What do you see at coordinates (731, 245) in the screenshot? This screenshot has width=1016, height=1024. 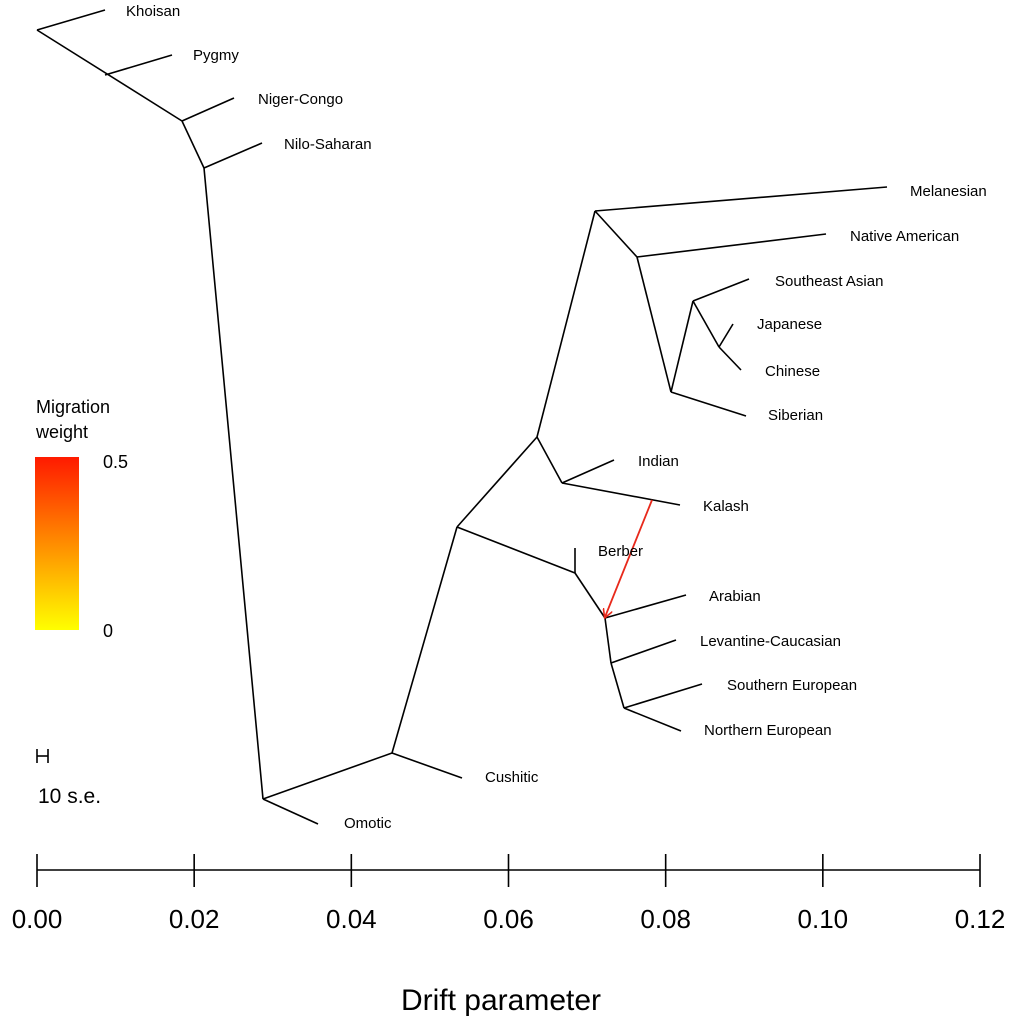 I see `branch-native-american` at bounding box center [731, 245].